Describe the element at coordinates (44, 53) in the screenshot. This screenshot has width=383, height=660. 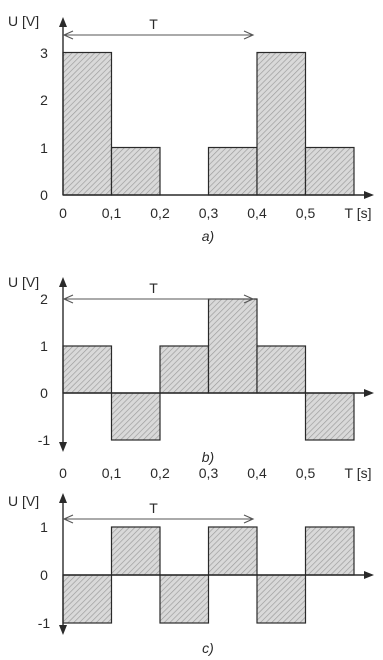
I see `y-tick-label: 3` at that location.